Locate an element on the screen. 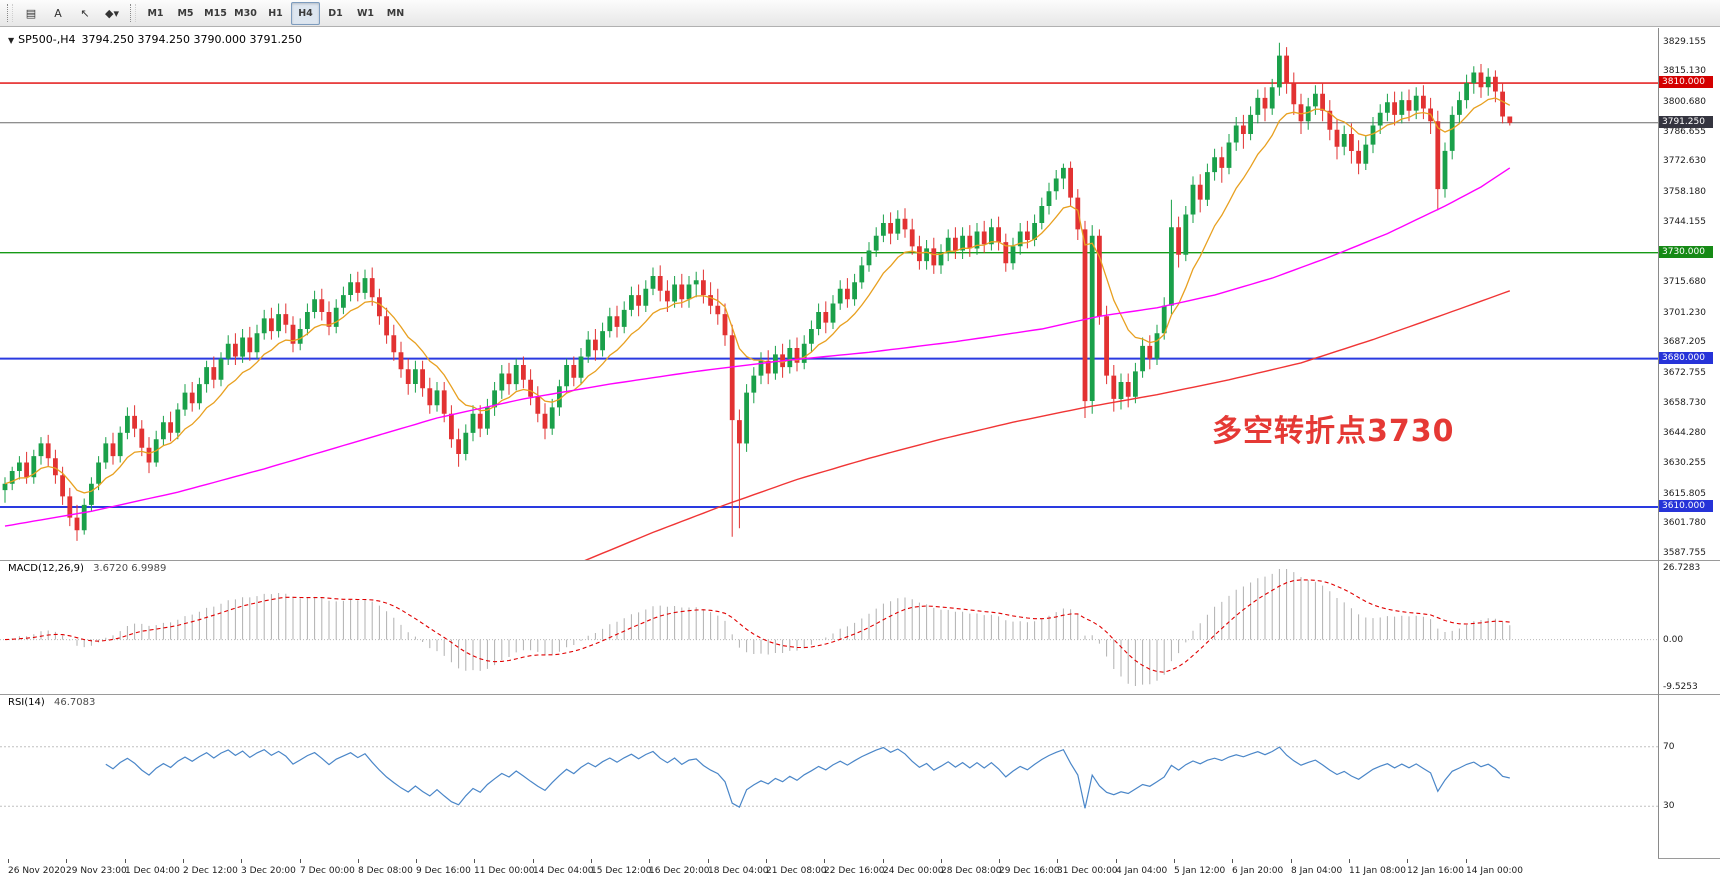 The height and width of the screenshot is (895, 1720). timeframe-button-m5: M5 is located at coordinates (185, 13).